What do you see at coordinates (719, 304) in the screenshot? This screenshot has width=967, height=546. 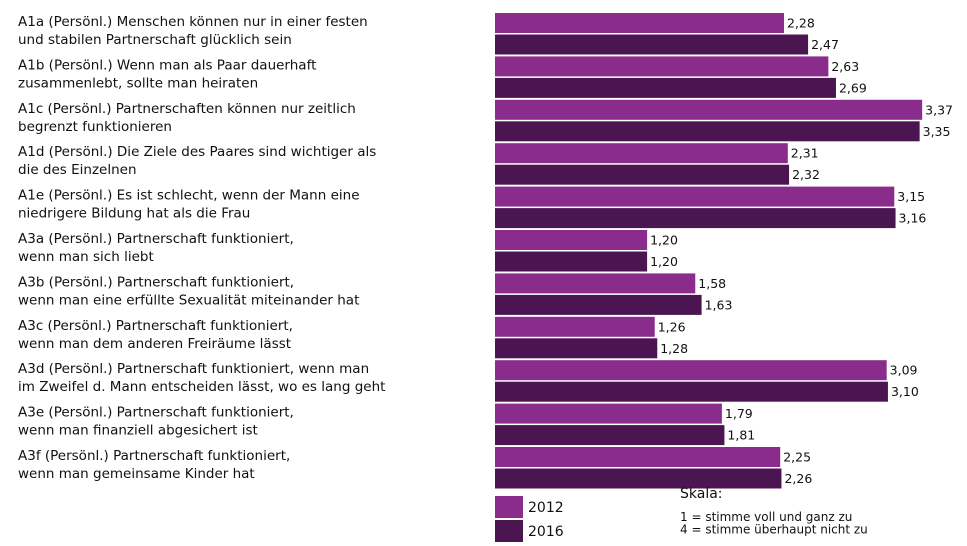 I see `value-label: 1,63` at bounding box center [719, 304].